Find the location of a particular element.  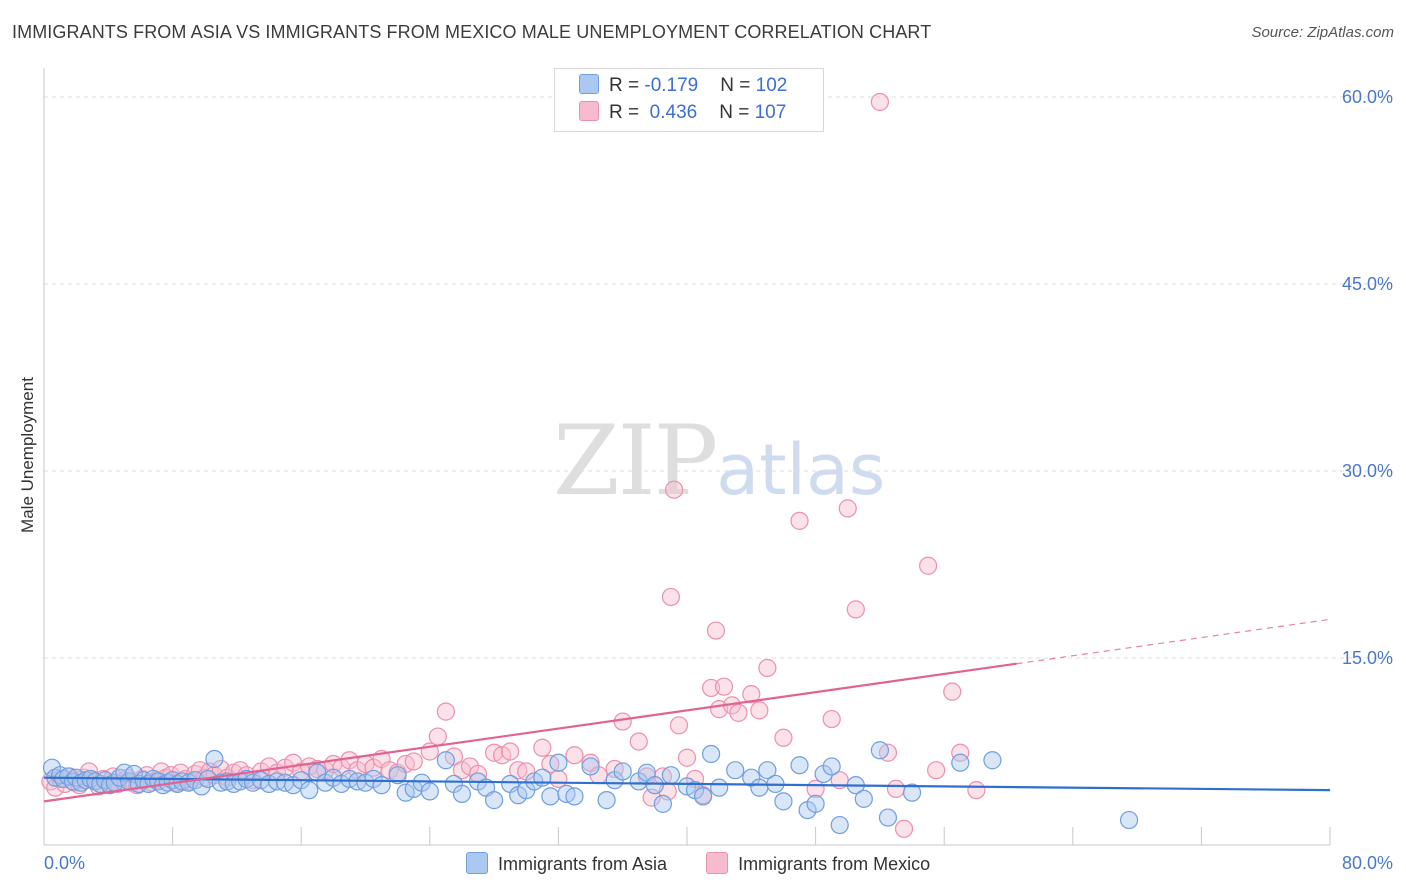

legend-label-mexico: Immigrants from Mexico is located at coordinates (834, 864).